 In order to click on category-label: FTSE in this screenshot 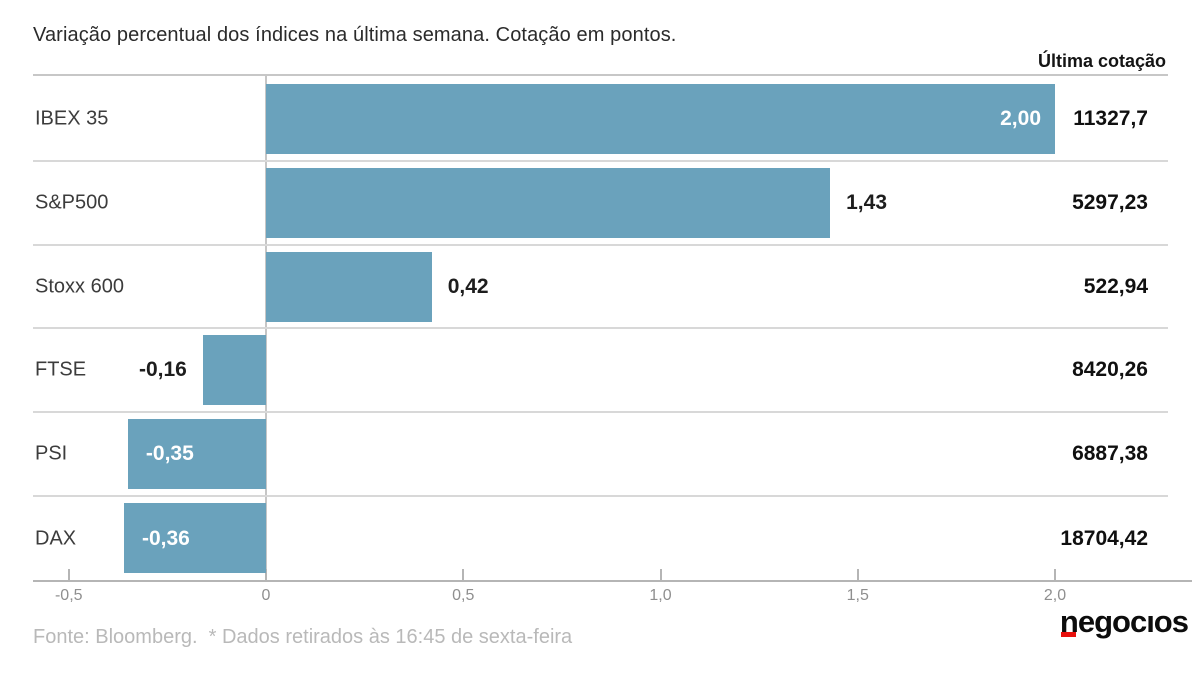, I will do `click(61, 369)`.